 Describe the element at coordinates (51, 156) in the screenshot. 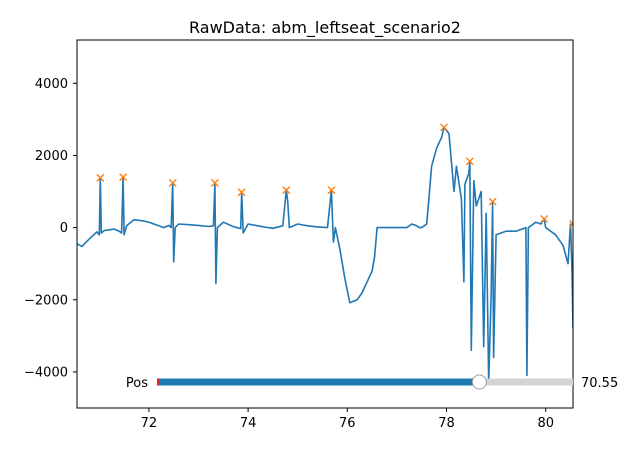

I see `y-tick-label: 2000` at that location.